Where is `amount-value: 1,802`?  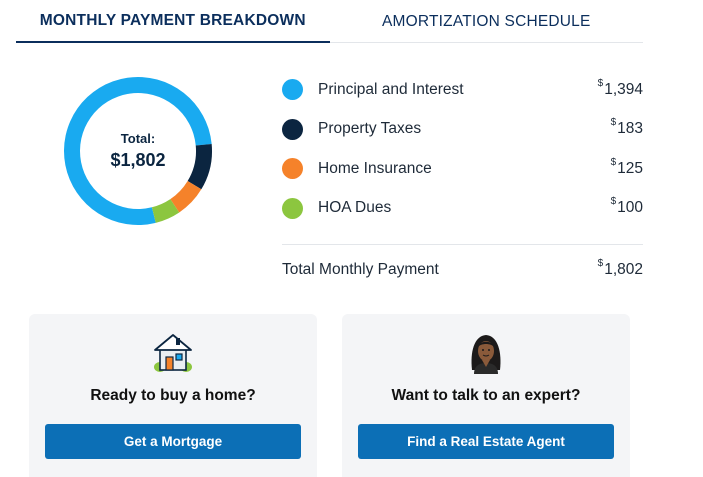 amount-value: 1,802 is located at coordinates (623, 269).